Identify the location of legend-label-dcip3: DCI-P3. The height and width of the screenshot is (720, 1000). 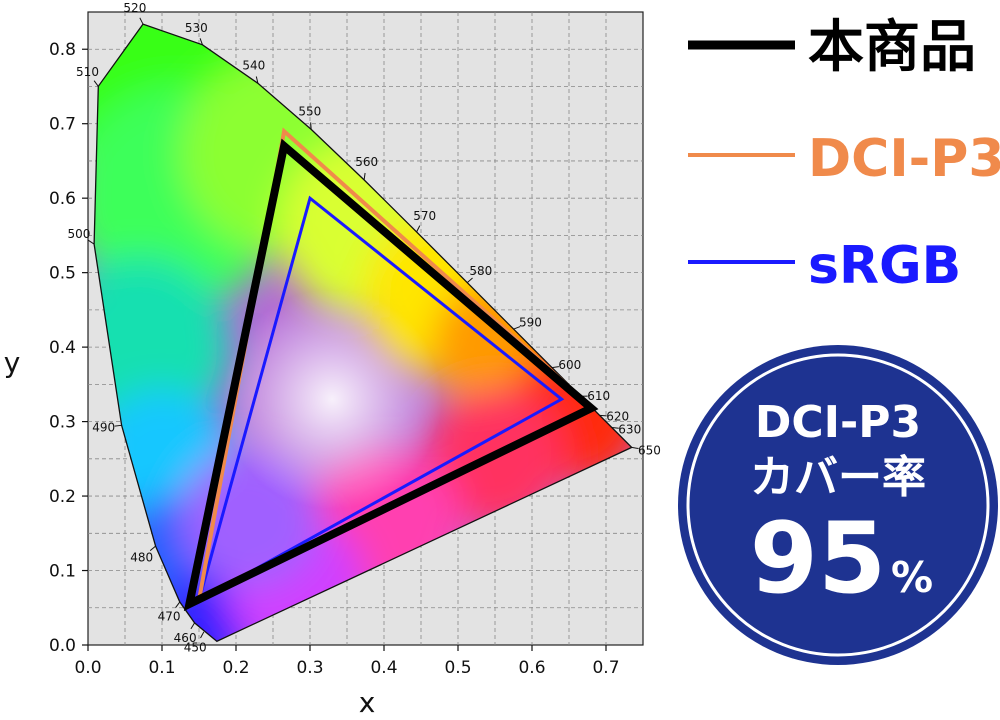
(904, 159).